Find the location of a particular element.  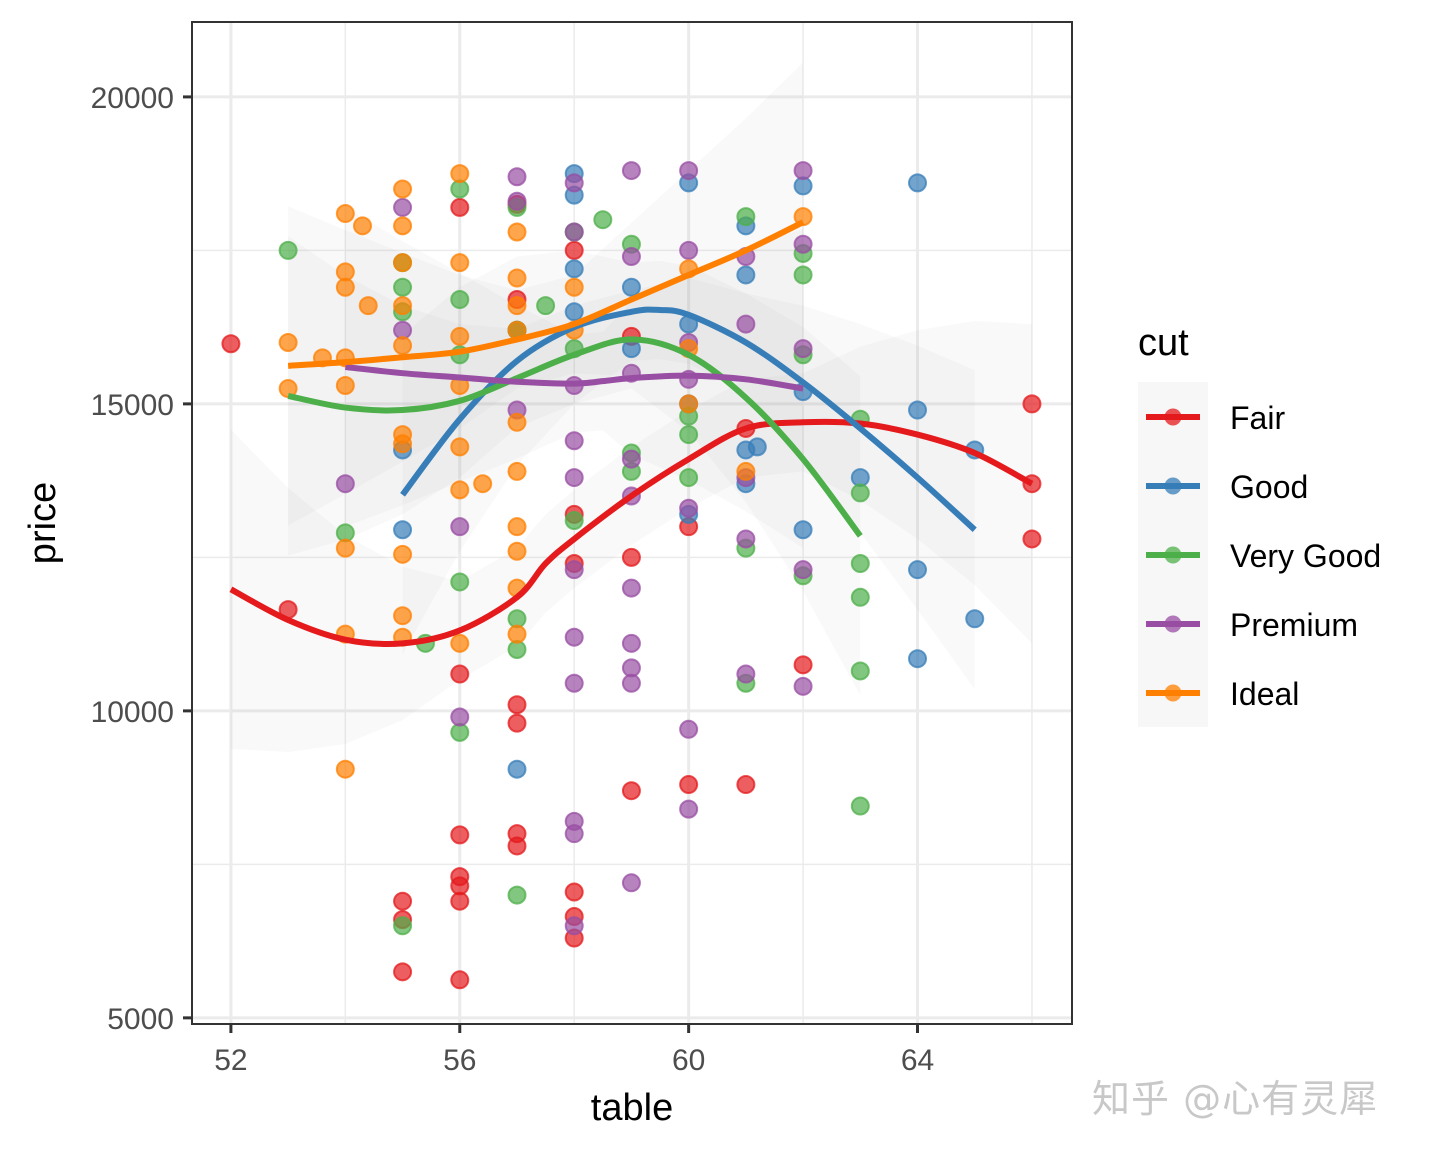

legend-label-fair: Fair is located at coordinates (1257, 418).